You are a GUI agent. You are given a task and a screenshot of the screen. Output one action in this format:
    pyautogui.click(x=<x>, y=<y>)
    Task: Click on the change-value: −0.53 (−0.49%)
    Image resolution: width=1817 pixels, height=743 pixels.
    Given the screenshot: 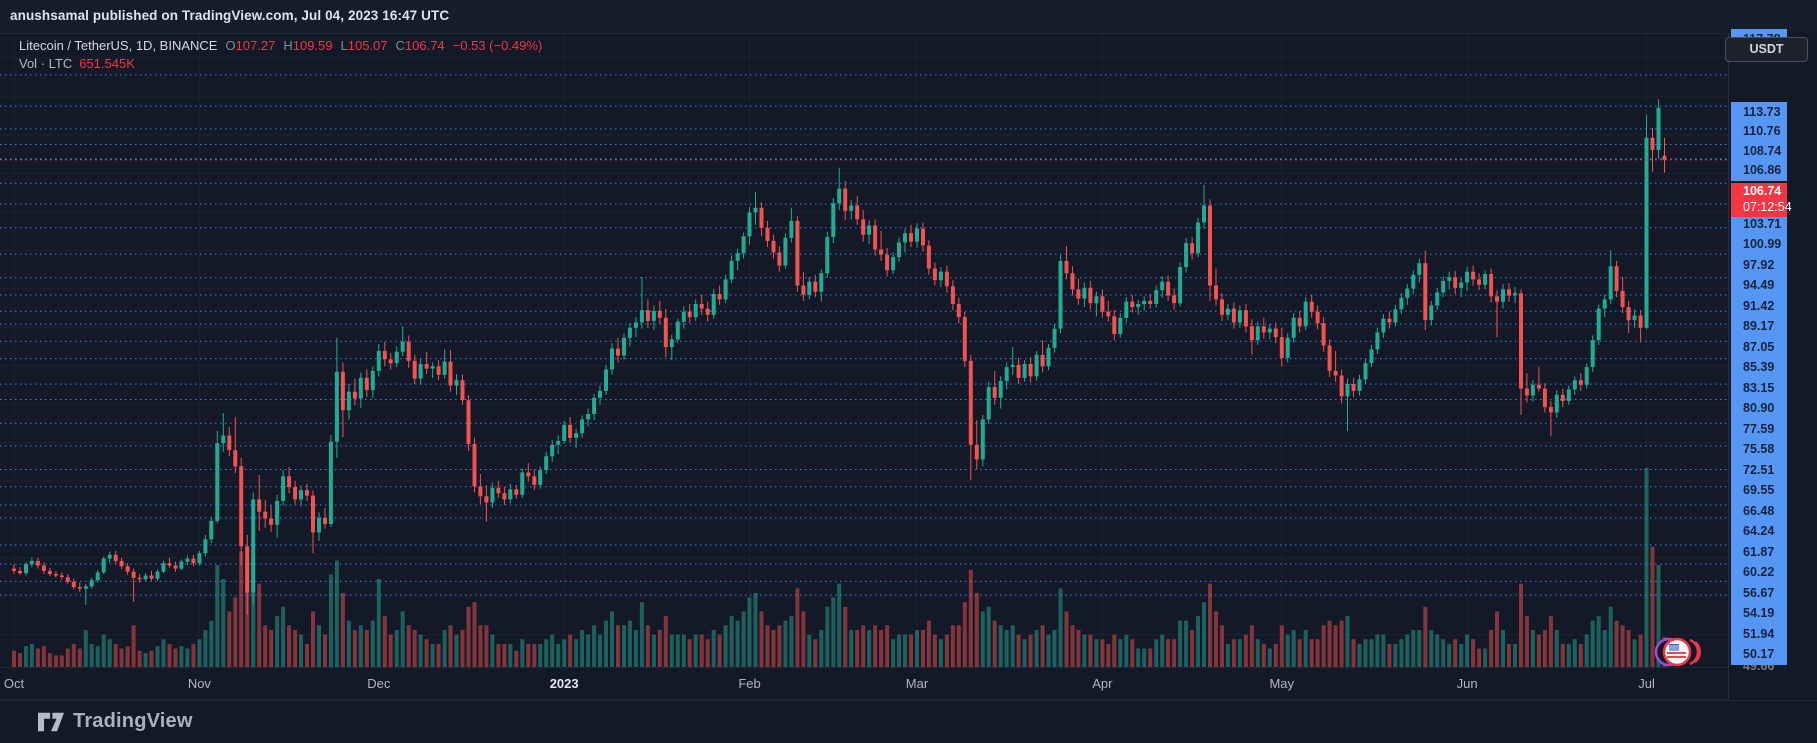 What is the action you would take?
    pyautogui.click(x=497, y=45)
    